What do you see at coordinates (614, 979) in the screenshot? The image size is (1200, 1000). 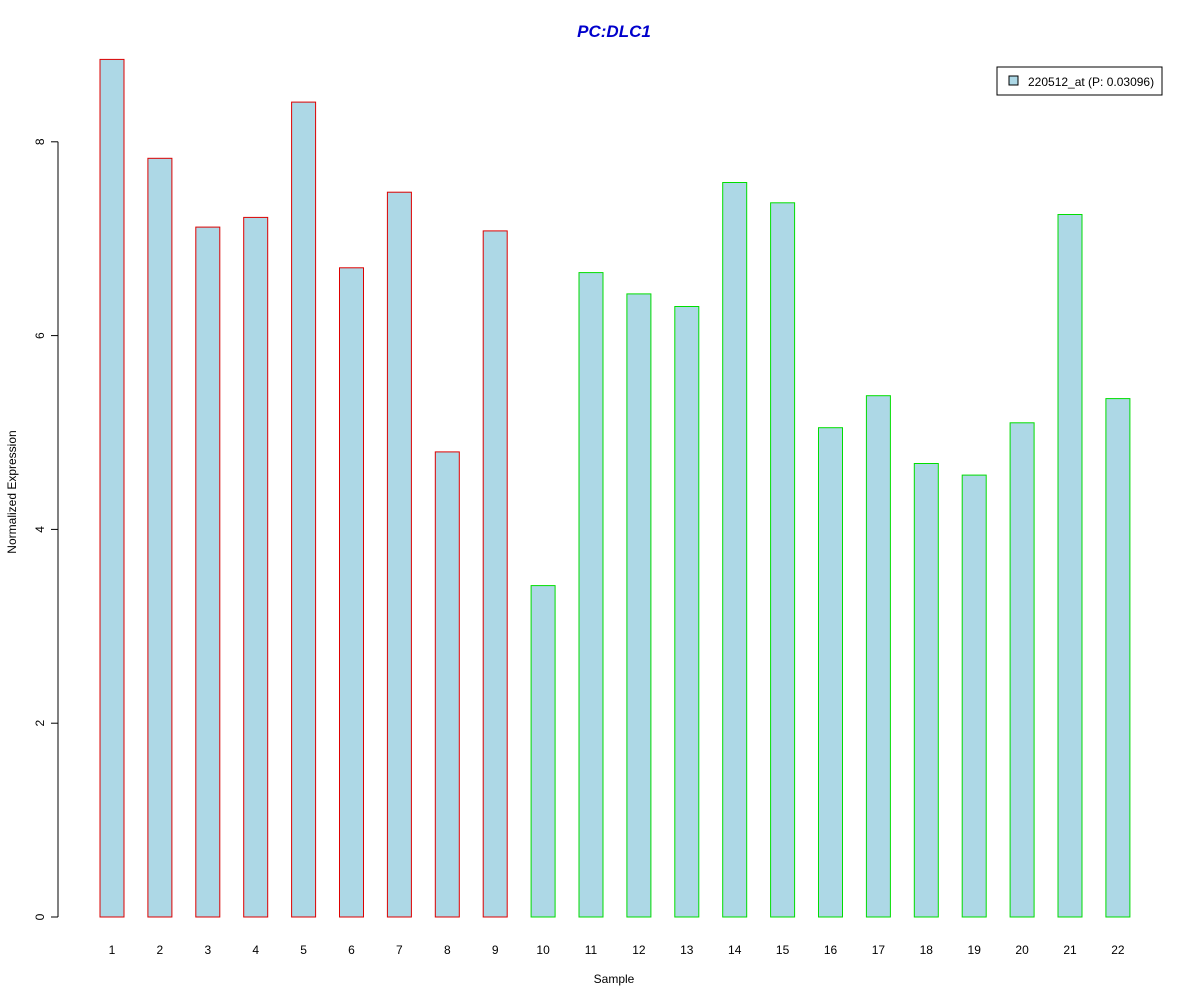 I see `x-axis-label: Sample` at bounding box center [614, 979].